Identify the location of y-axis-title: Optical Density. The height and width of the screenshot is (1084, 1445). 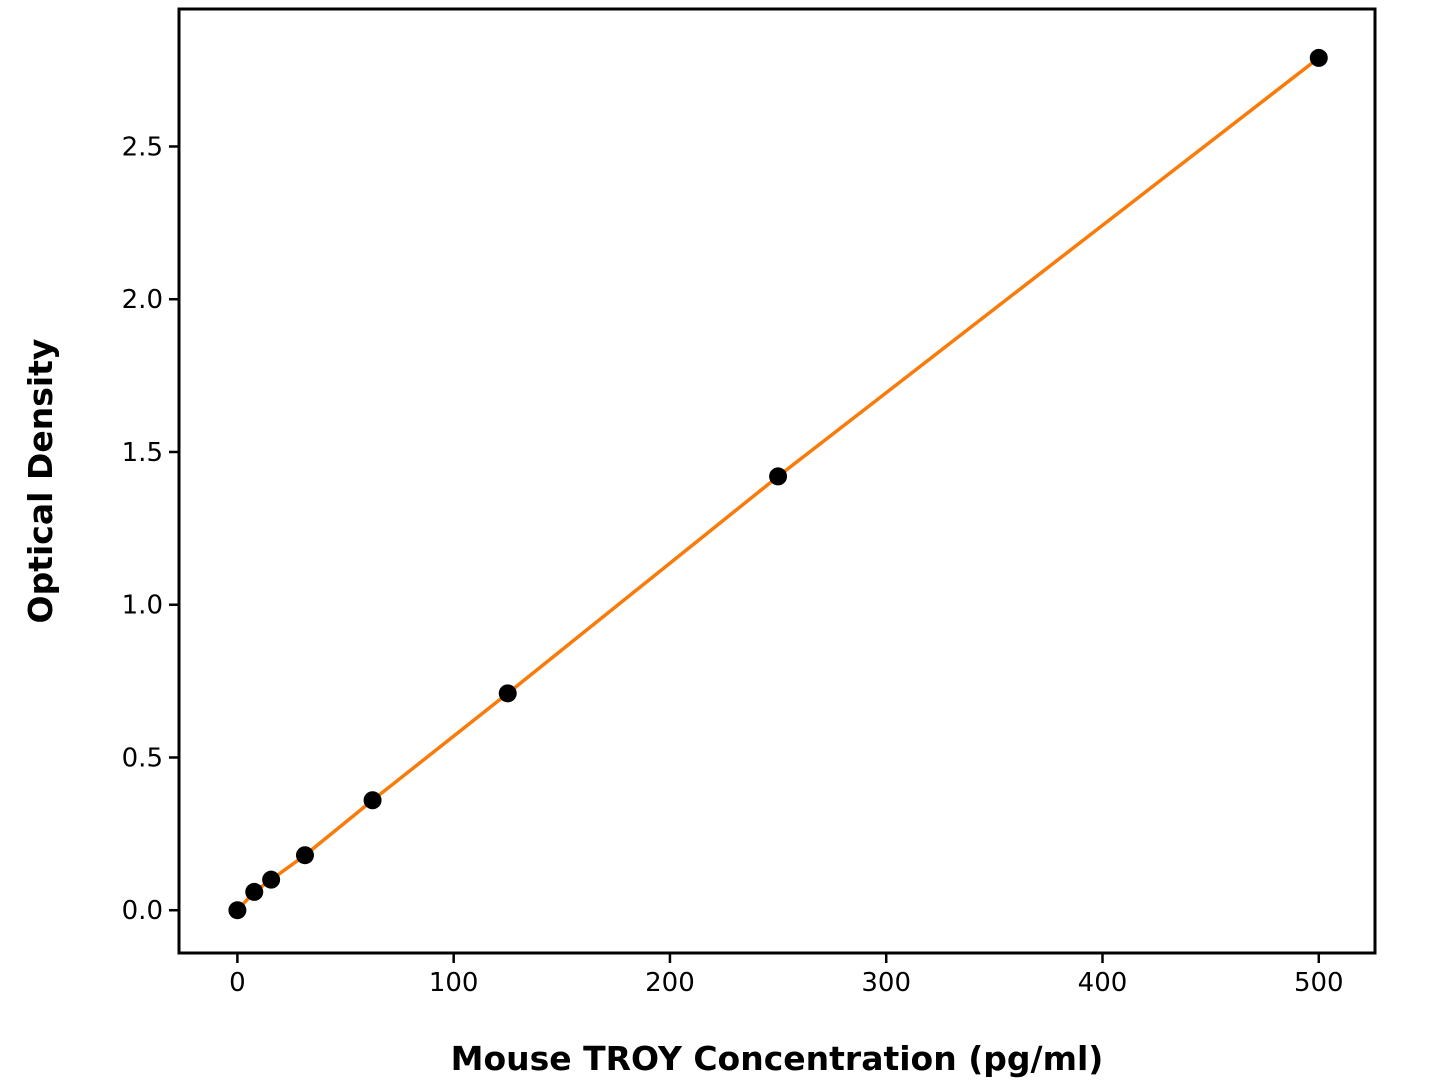
(40, 481).